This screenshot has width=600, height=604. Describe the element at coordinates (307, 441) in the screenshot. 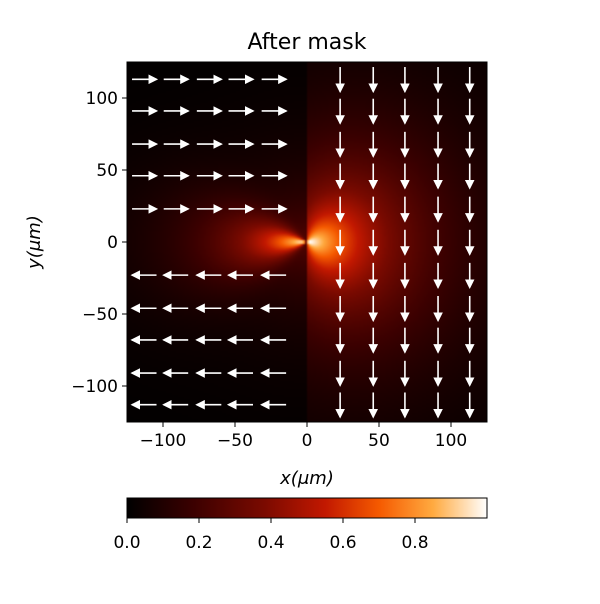

I see `x-tick-label: 0` at that location.